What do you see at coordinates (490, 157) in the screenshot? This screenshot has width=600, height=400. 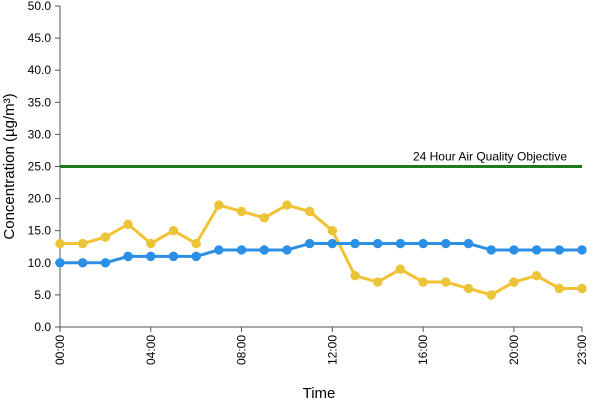 I see `air-quality-objective-label: 24 Hour Air Quality Objective` at bounding box center [490, 157].